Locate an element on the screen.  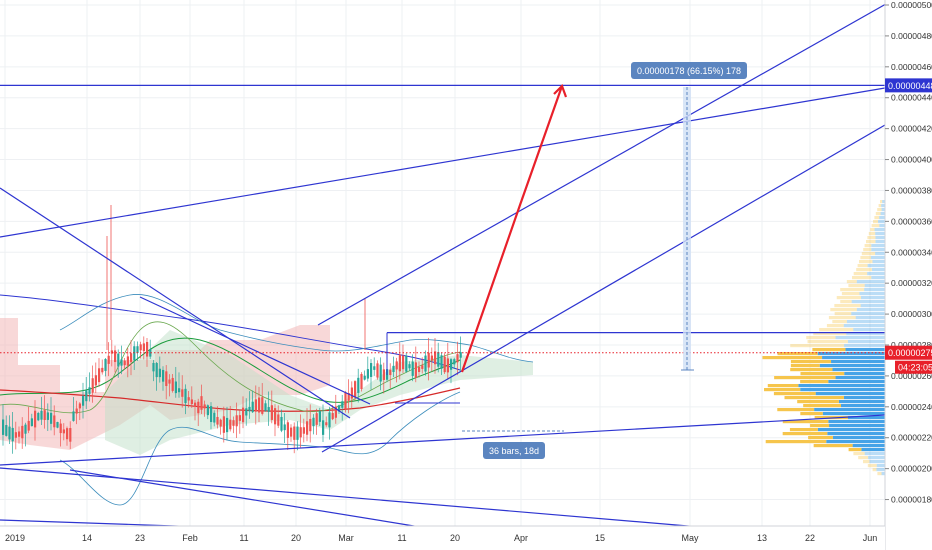
price-tick-label: 0.00000280 is located at coordinates (911, 345).